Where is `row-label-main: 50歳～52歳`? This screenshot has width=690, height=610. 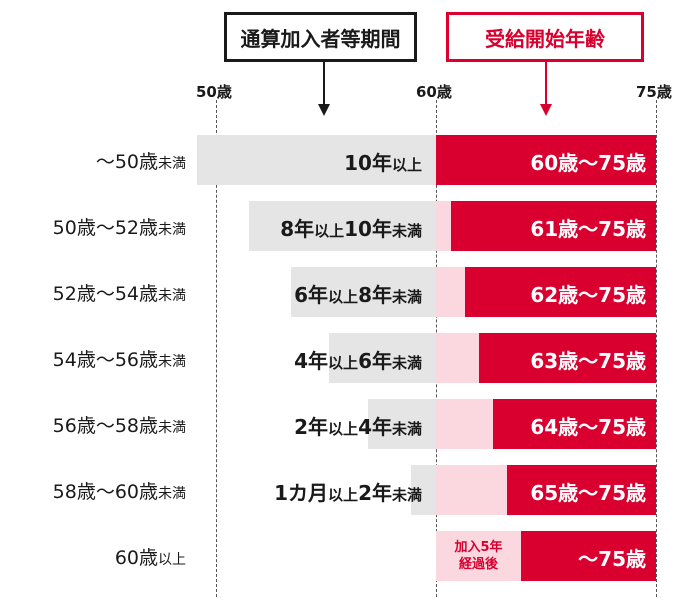 row-label-main: 50歳～52歳 is located at coordinates (105, 228).